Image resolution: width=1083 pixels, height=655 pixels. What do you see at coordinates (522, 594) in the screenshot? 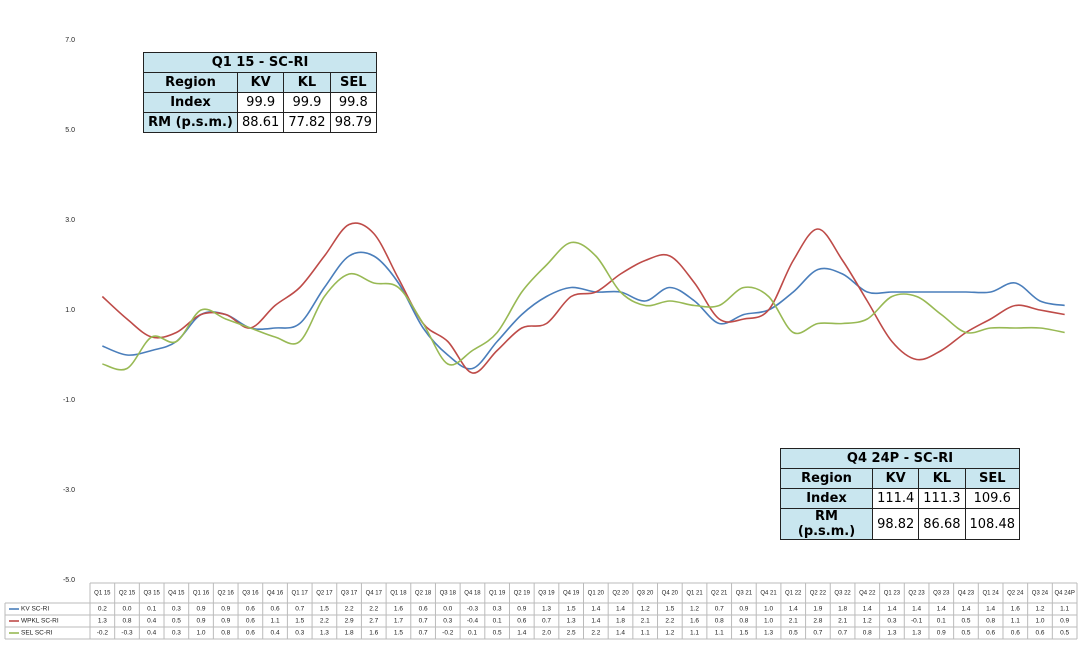
I see `x-tick-label: Q2 19` at bounding box center [522, 594].